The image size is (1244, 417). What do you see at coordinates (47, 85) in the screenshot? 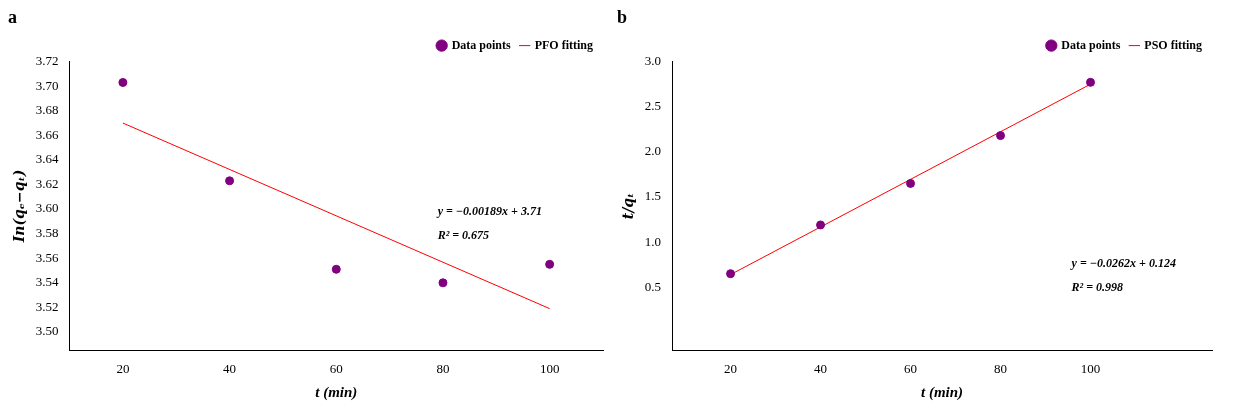
I see `y-tick-label: 3.70` at bounding box center [47, 85].